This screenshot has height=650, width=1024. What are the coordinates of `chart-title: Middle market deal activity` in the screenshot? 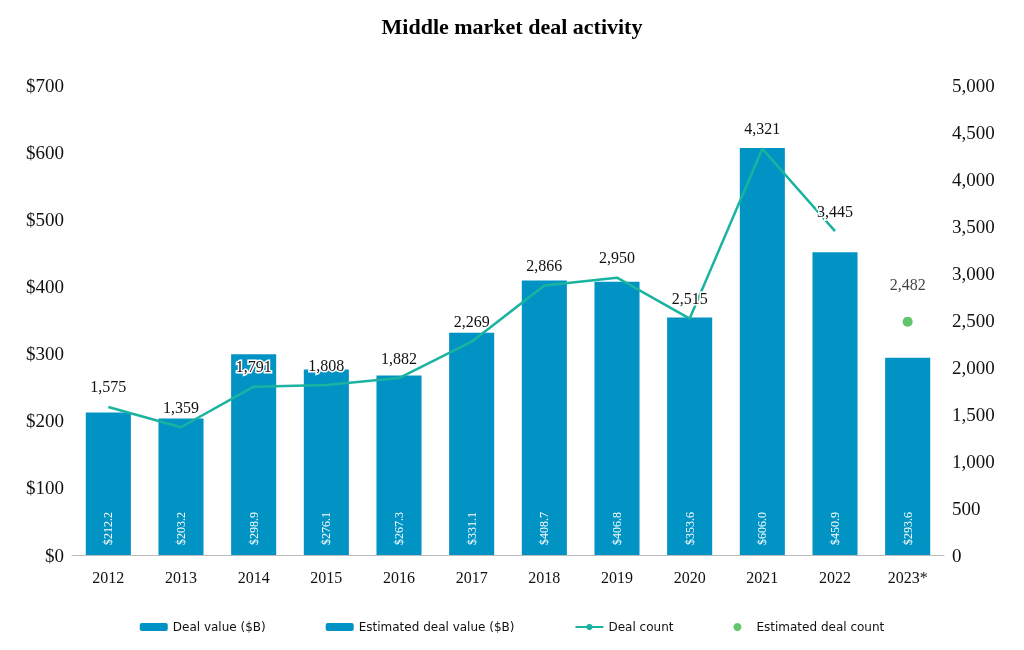 It's located at (512, 26).